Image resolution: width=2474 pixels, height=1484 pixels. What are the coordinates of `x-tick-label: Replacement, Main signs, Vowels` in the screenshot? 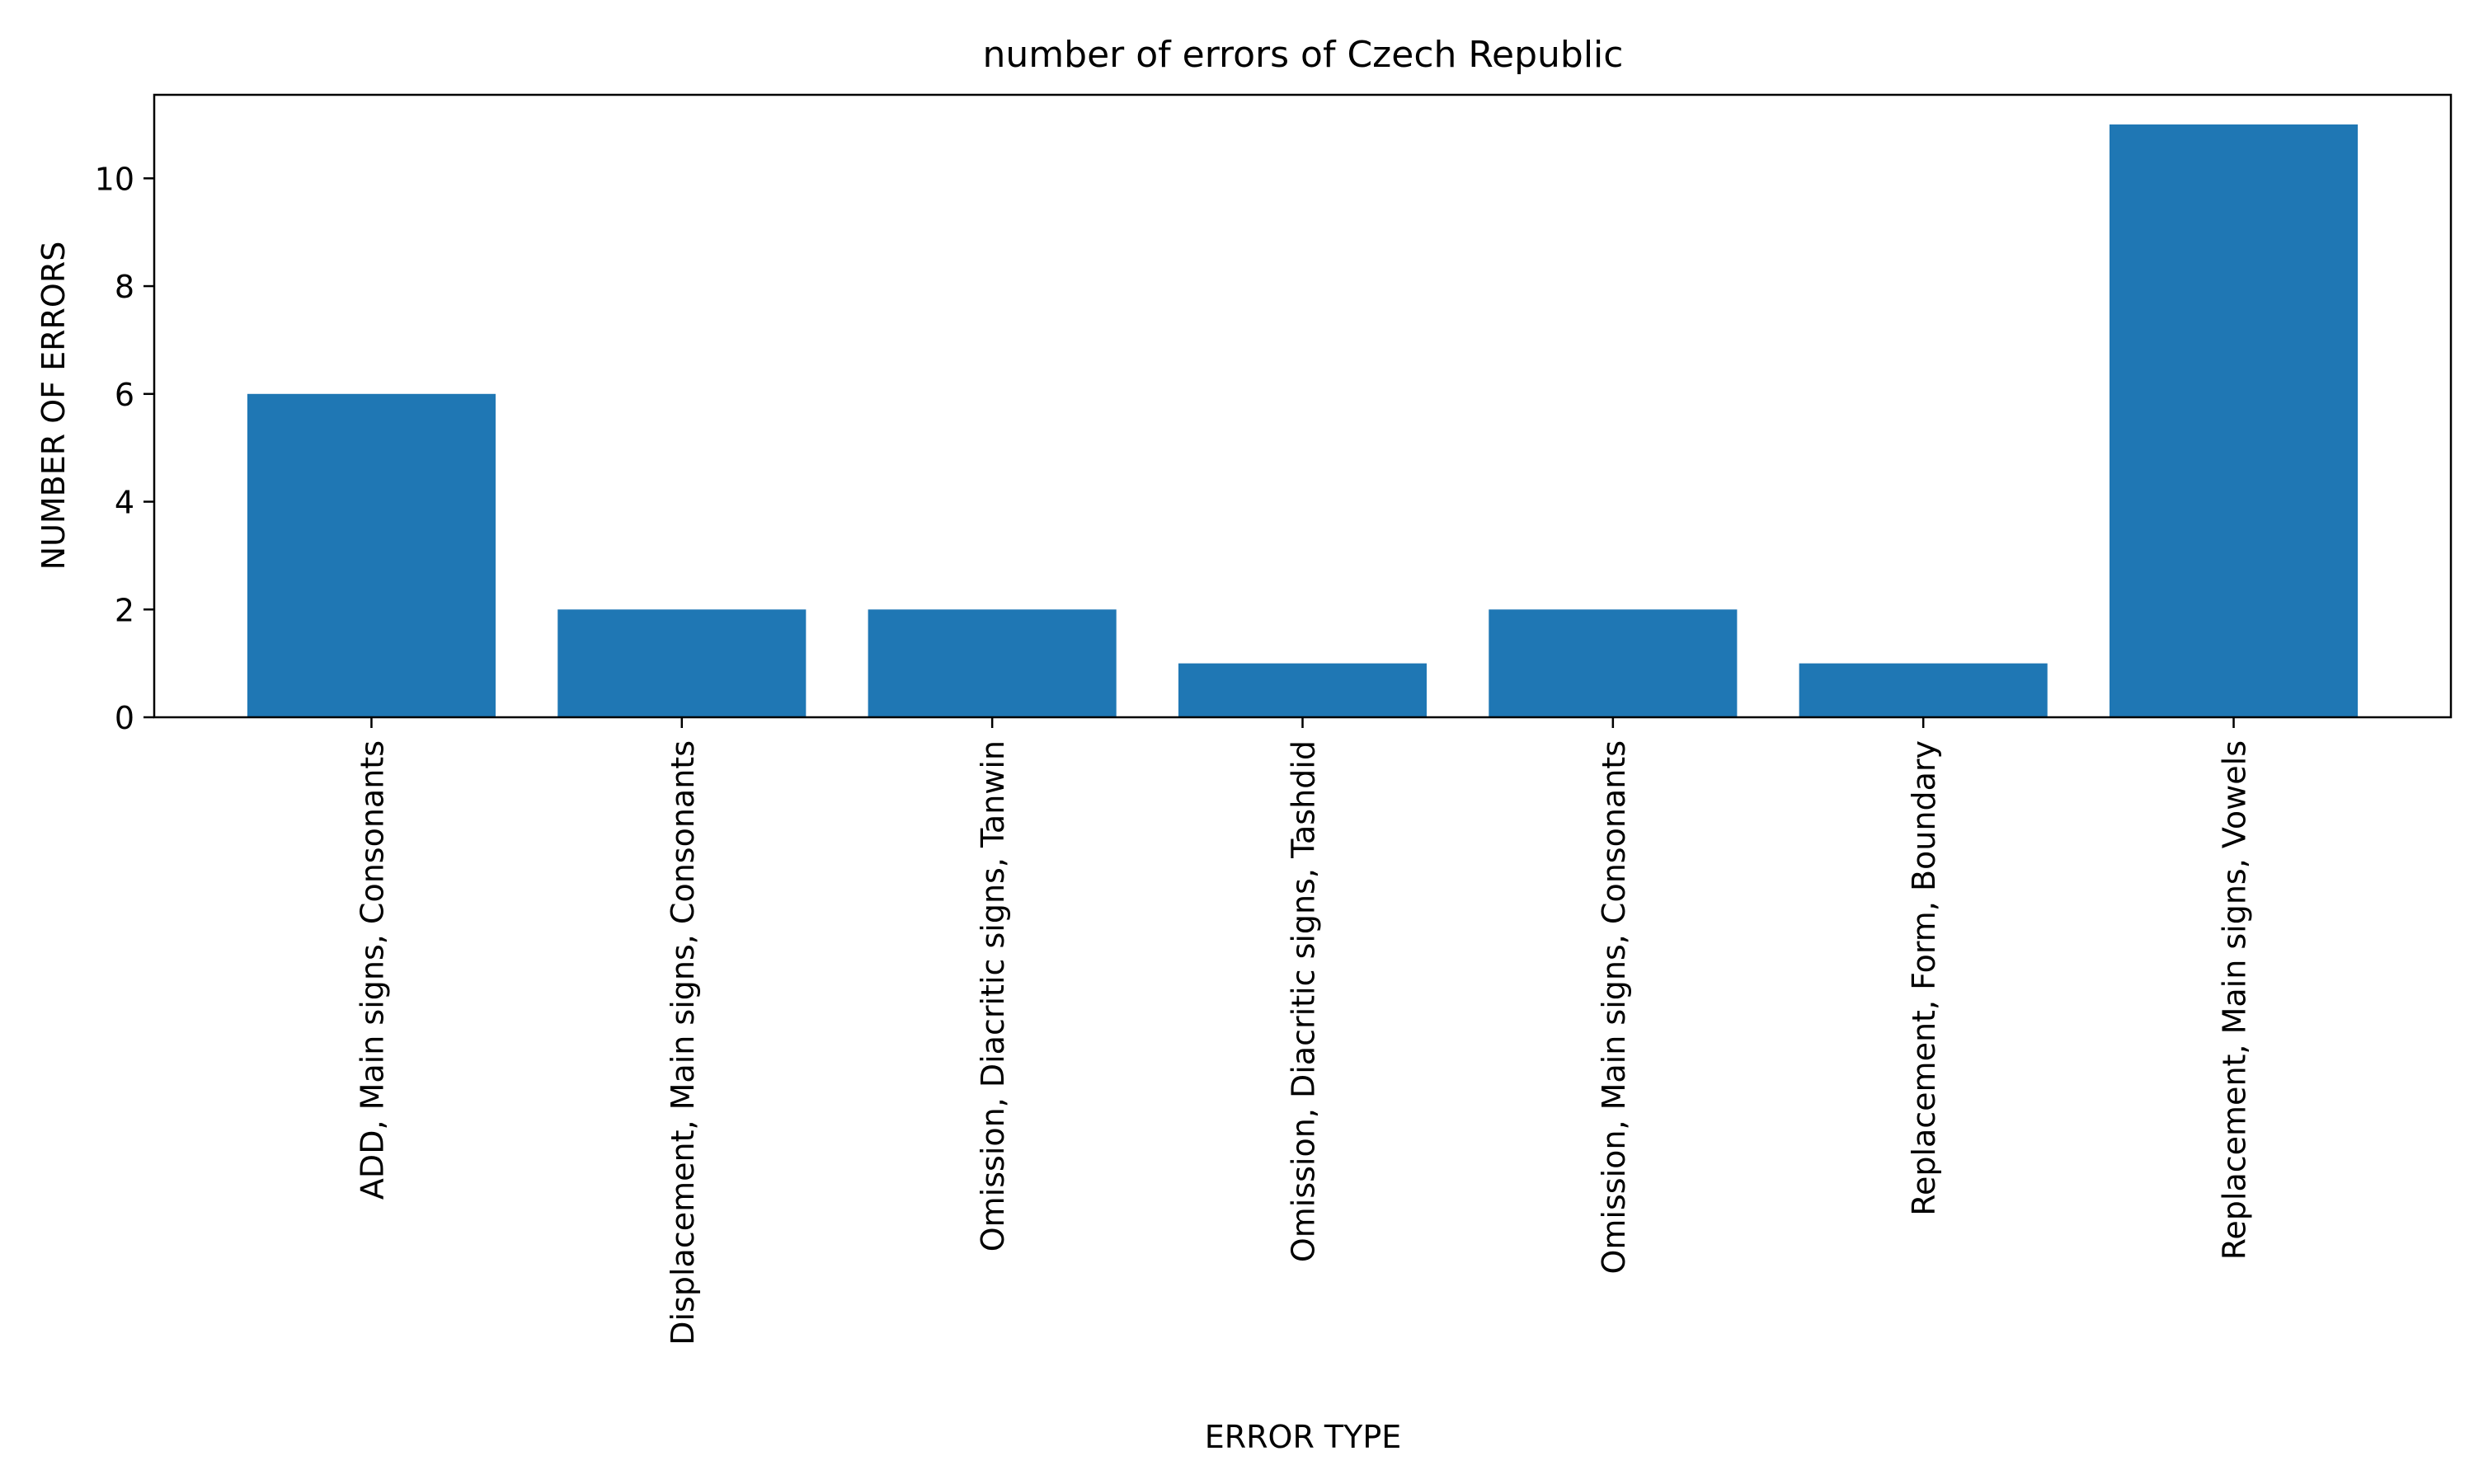 It's located at (2235, 1000).